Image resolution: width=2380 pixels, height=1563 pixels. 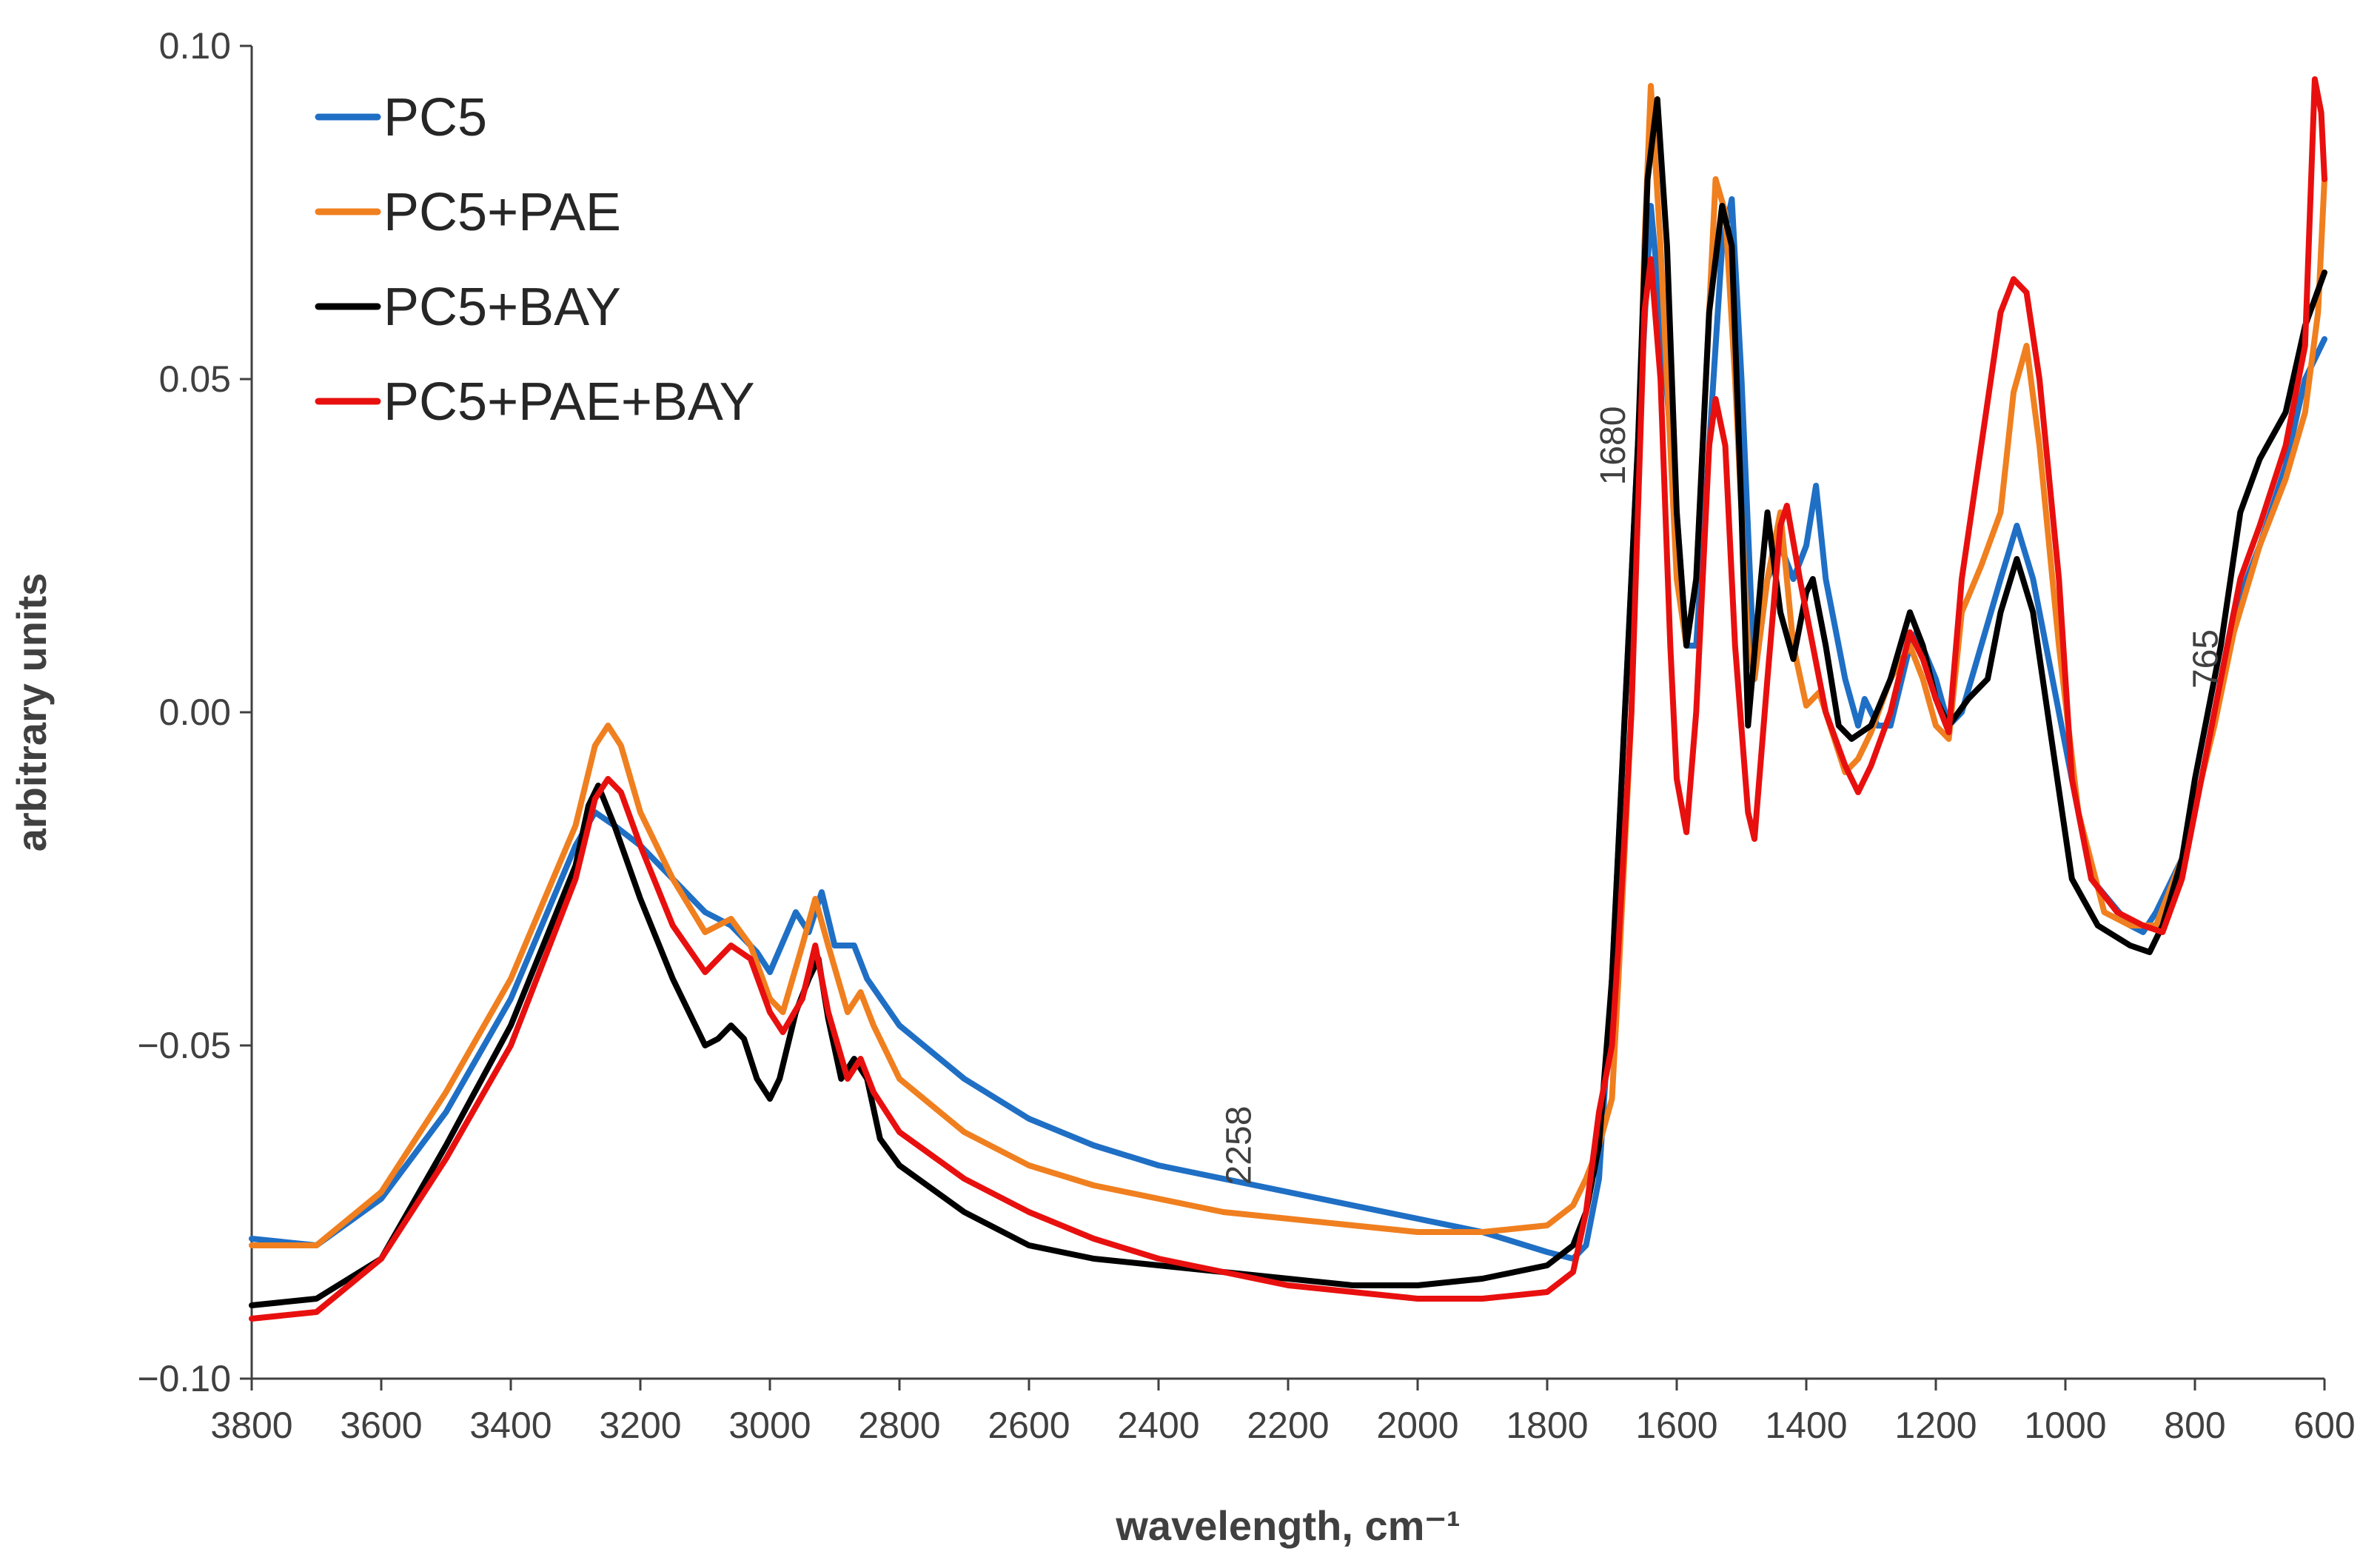 What do you see at coordinates (1936, 1425) in the screenshot?
I see `x-tick-label: 1200` at bounding box center [1936, 1425].